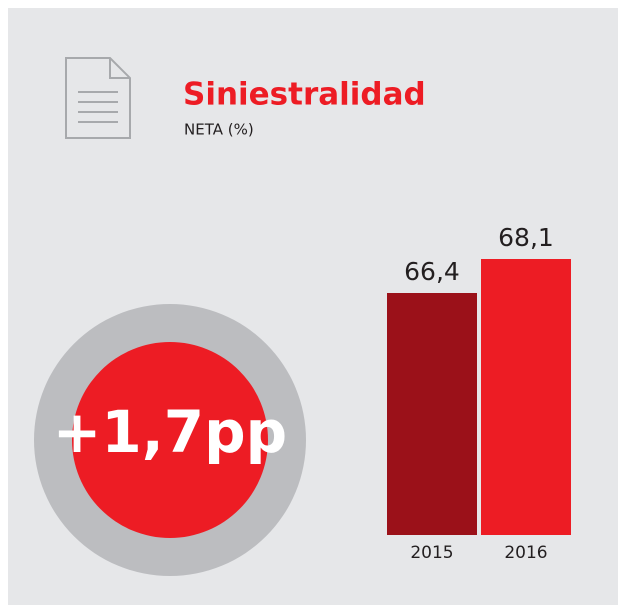 This screenshot has height=615, width=626. Describe the element at coordinates (431, 553) in the screenshot. I see `x-tick-label: 2015` at that location.